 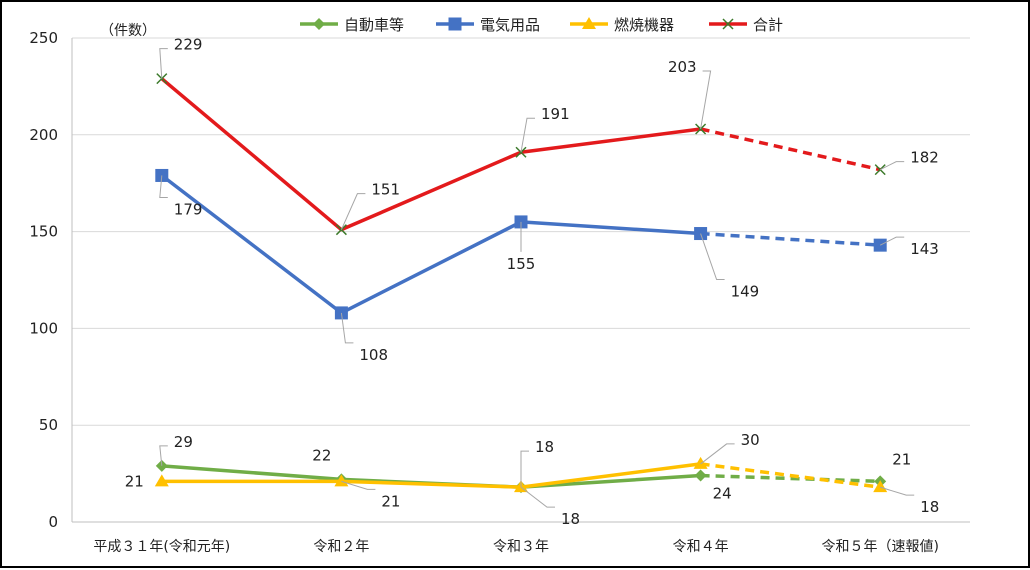 I want to click on y-axis: 0 50 100 150 200 250, so click(x=51, y=280).